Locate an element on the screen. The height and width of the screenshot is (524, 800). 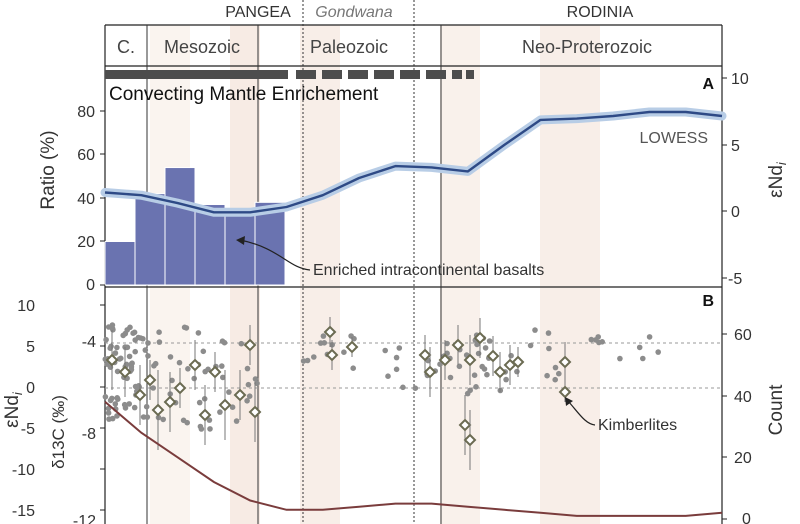
axis-b-right-label: Count is located at coordinates (776, 409).